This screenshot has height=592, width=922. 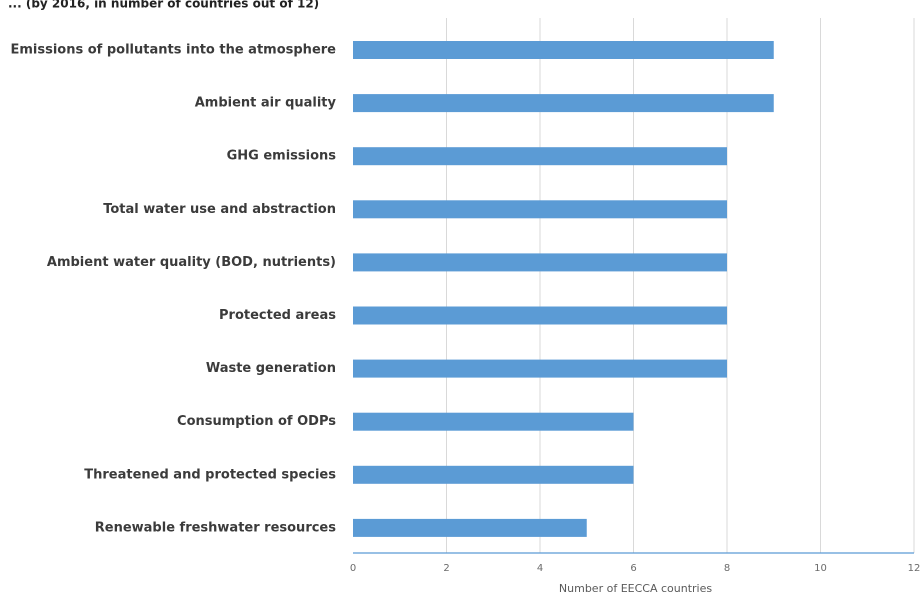 I want to click on x-tick-label: 6, so click(x=633, y=568).